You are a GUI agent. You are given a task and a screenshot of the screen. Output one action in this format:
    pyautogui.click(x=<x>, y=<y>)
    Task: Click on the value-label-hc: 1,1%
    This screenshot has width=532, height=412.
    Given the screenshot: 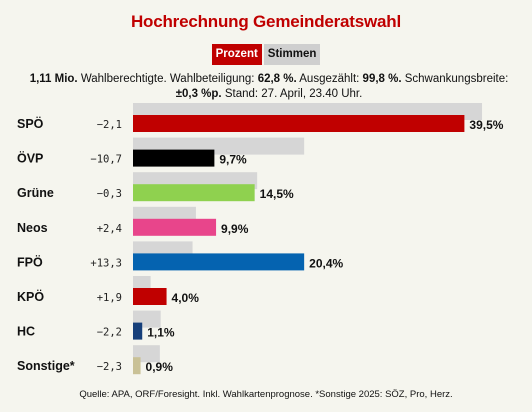 What is the action you would take?
    pyautogui.click(x=161, y=333)
    